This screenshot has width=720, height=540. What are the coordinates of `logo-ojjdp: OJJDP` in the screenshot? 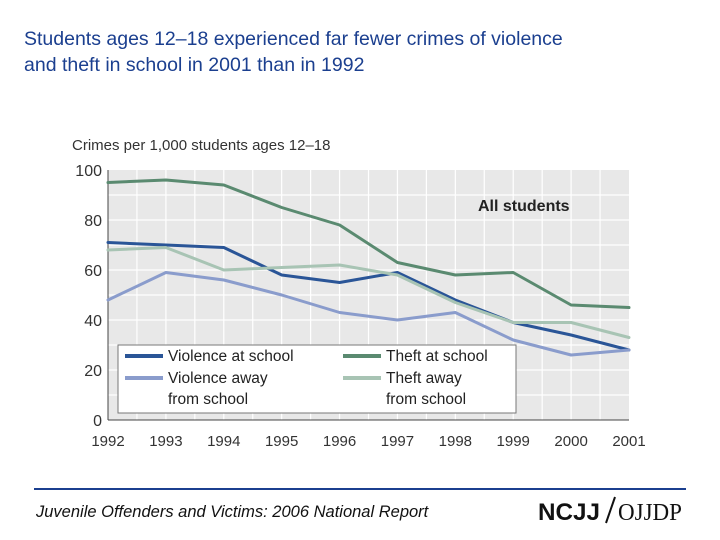 It's located at (650, 513).